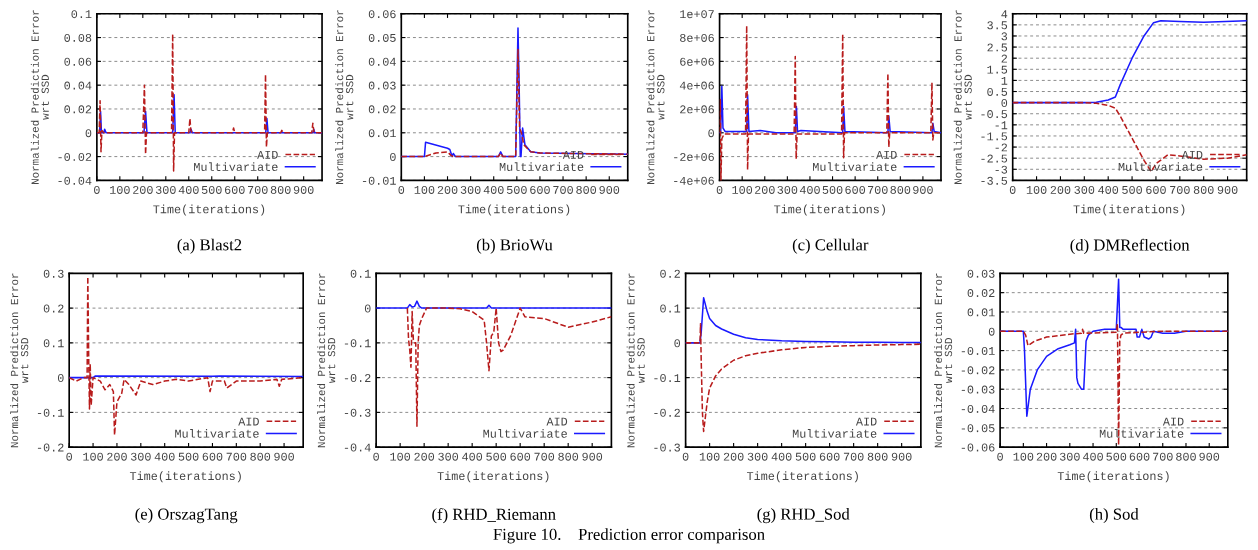 This screenshot has height=550, width=1258. I want to click on caption: Figure 10. Prediction error comparison, so click(629, 536).